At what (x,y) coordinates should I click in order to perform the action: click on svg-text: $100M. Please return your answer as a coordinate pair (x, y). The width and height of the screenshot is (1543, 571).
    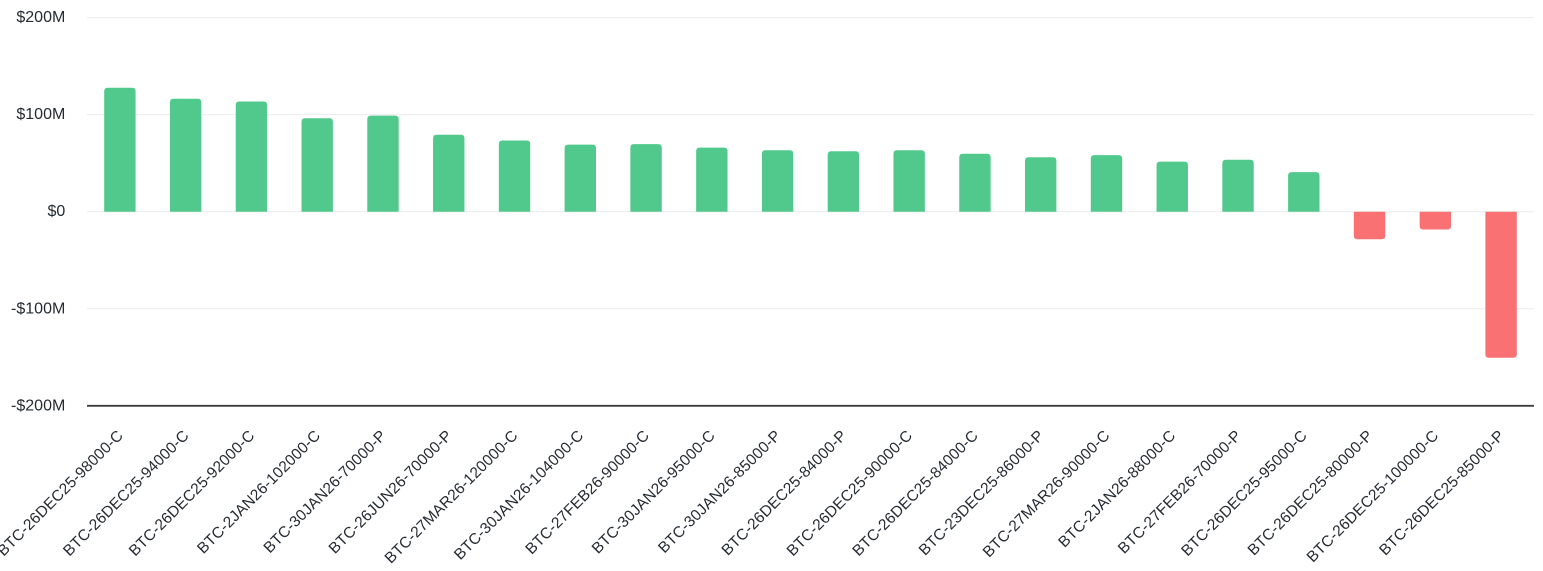
    Looking at the image, I should click on (40, 114).